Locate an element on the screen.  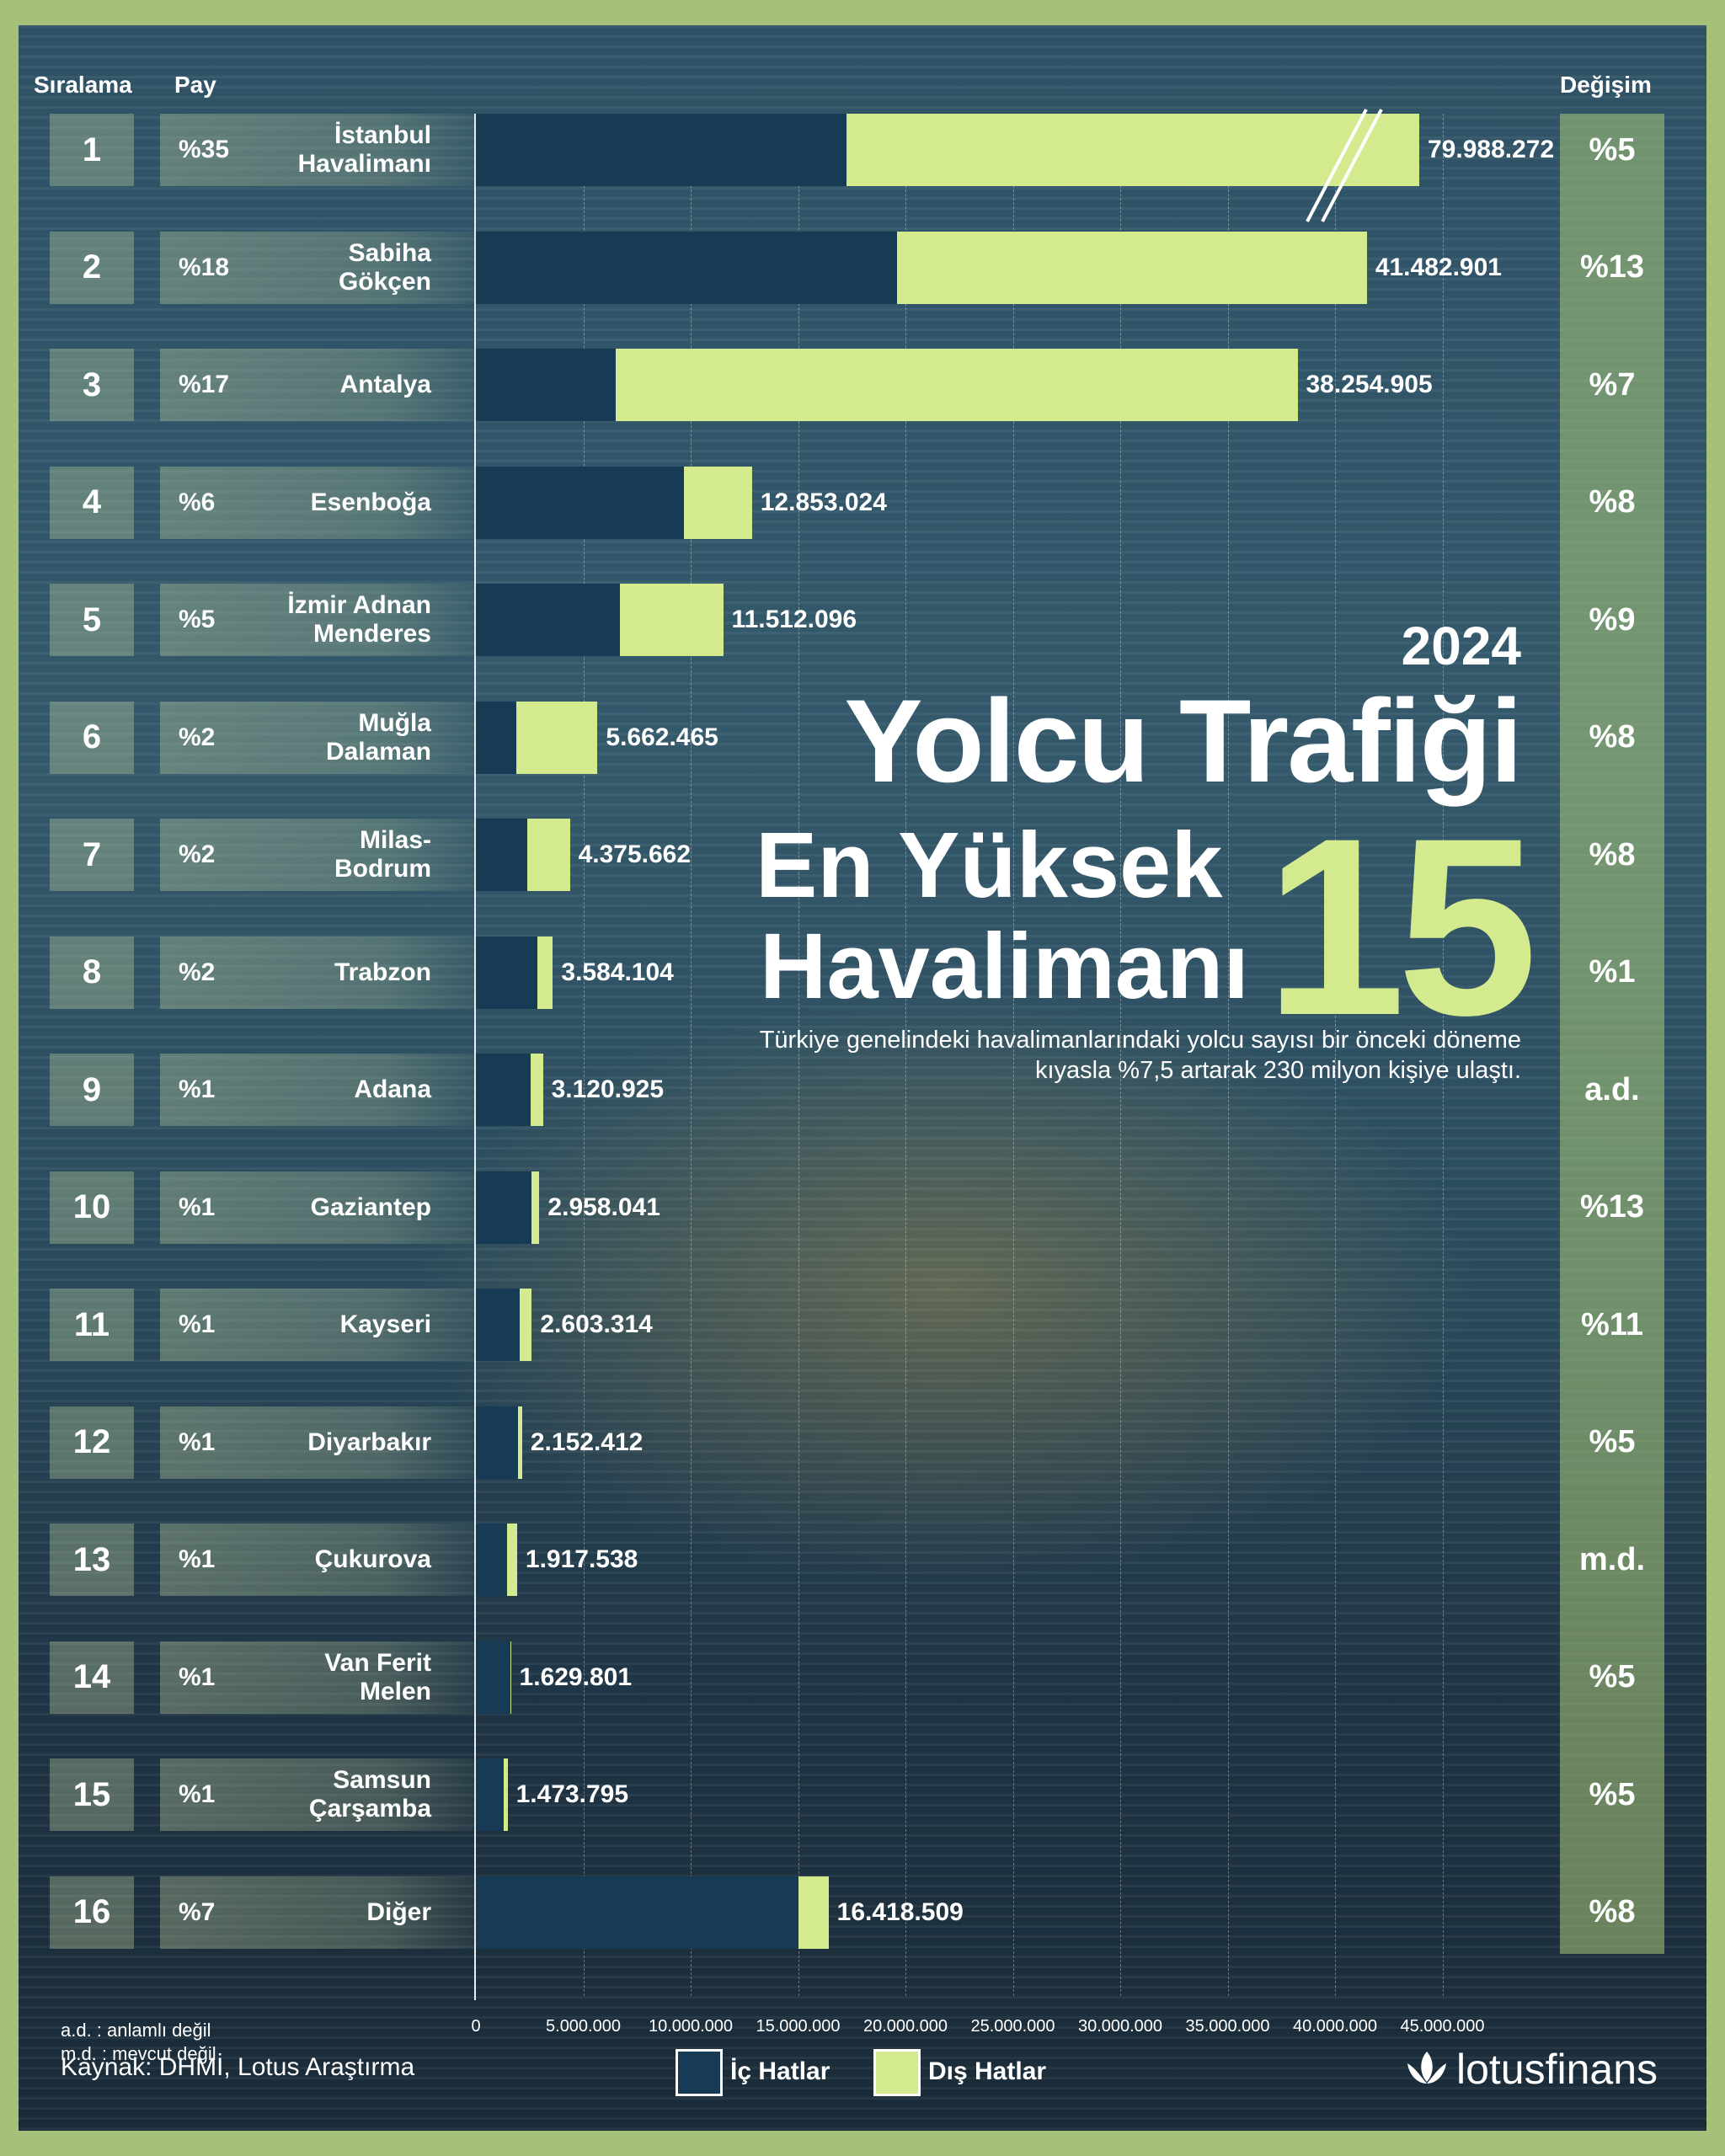
airport-name: Esenboğa is located at coordinates (330, 503).